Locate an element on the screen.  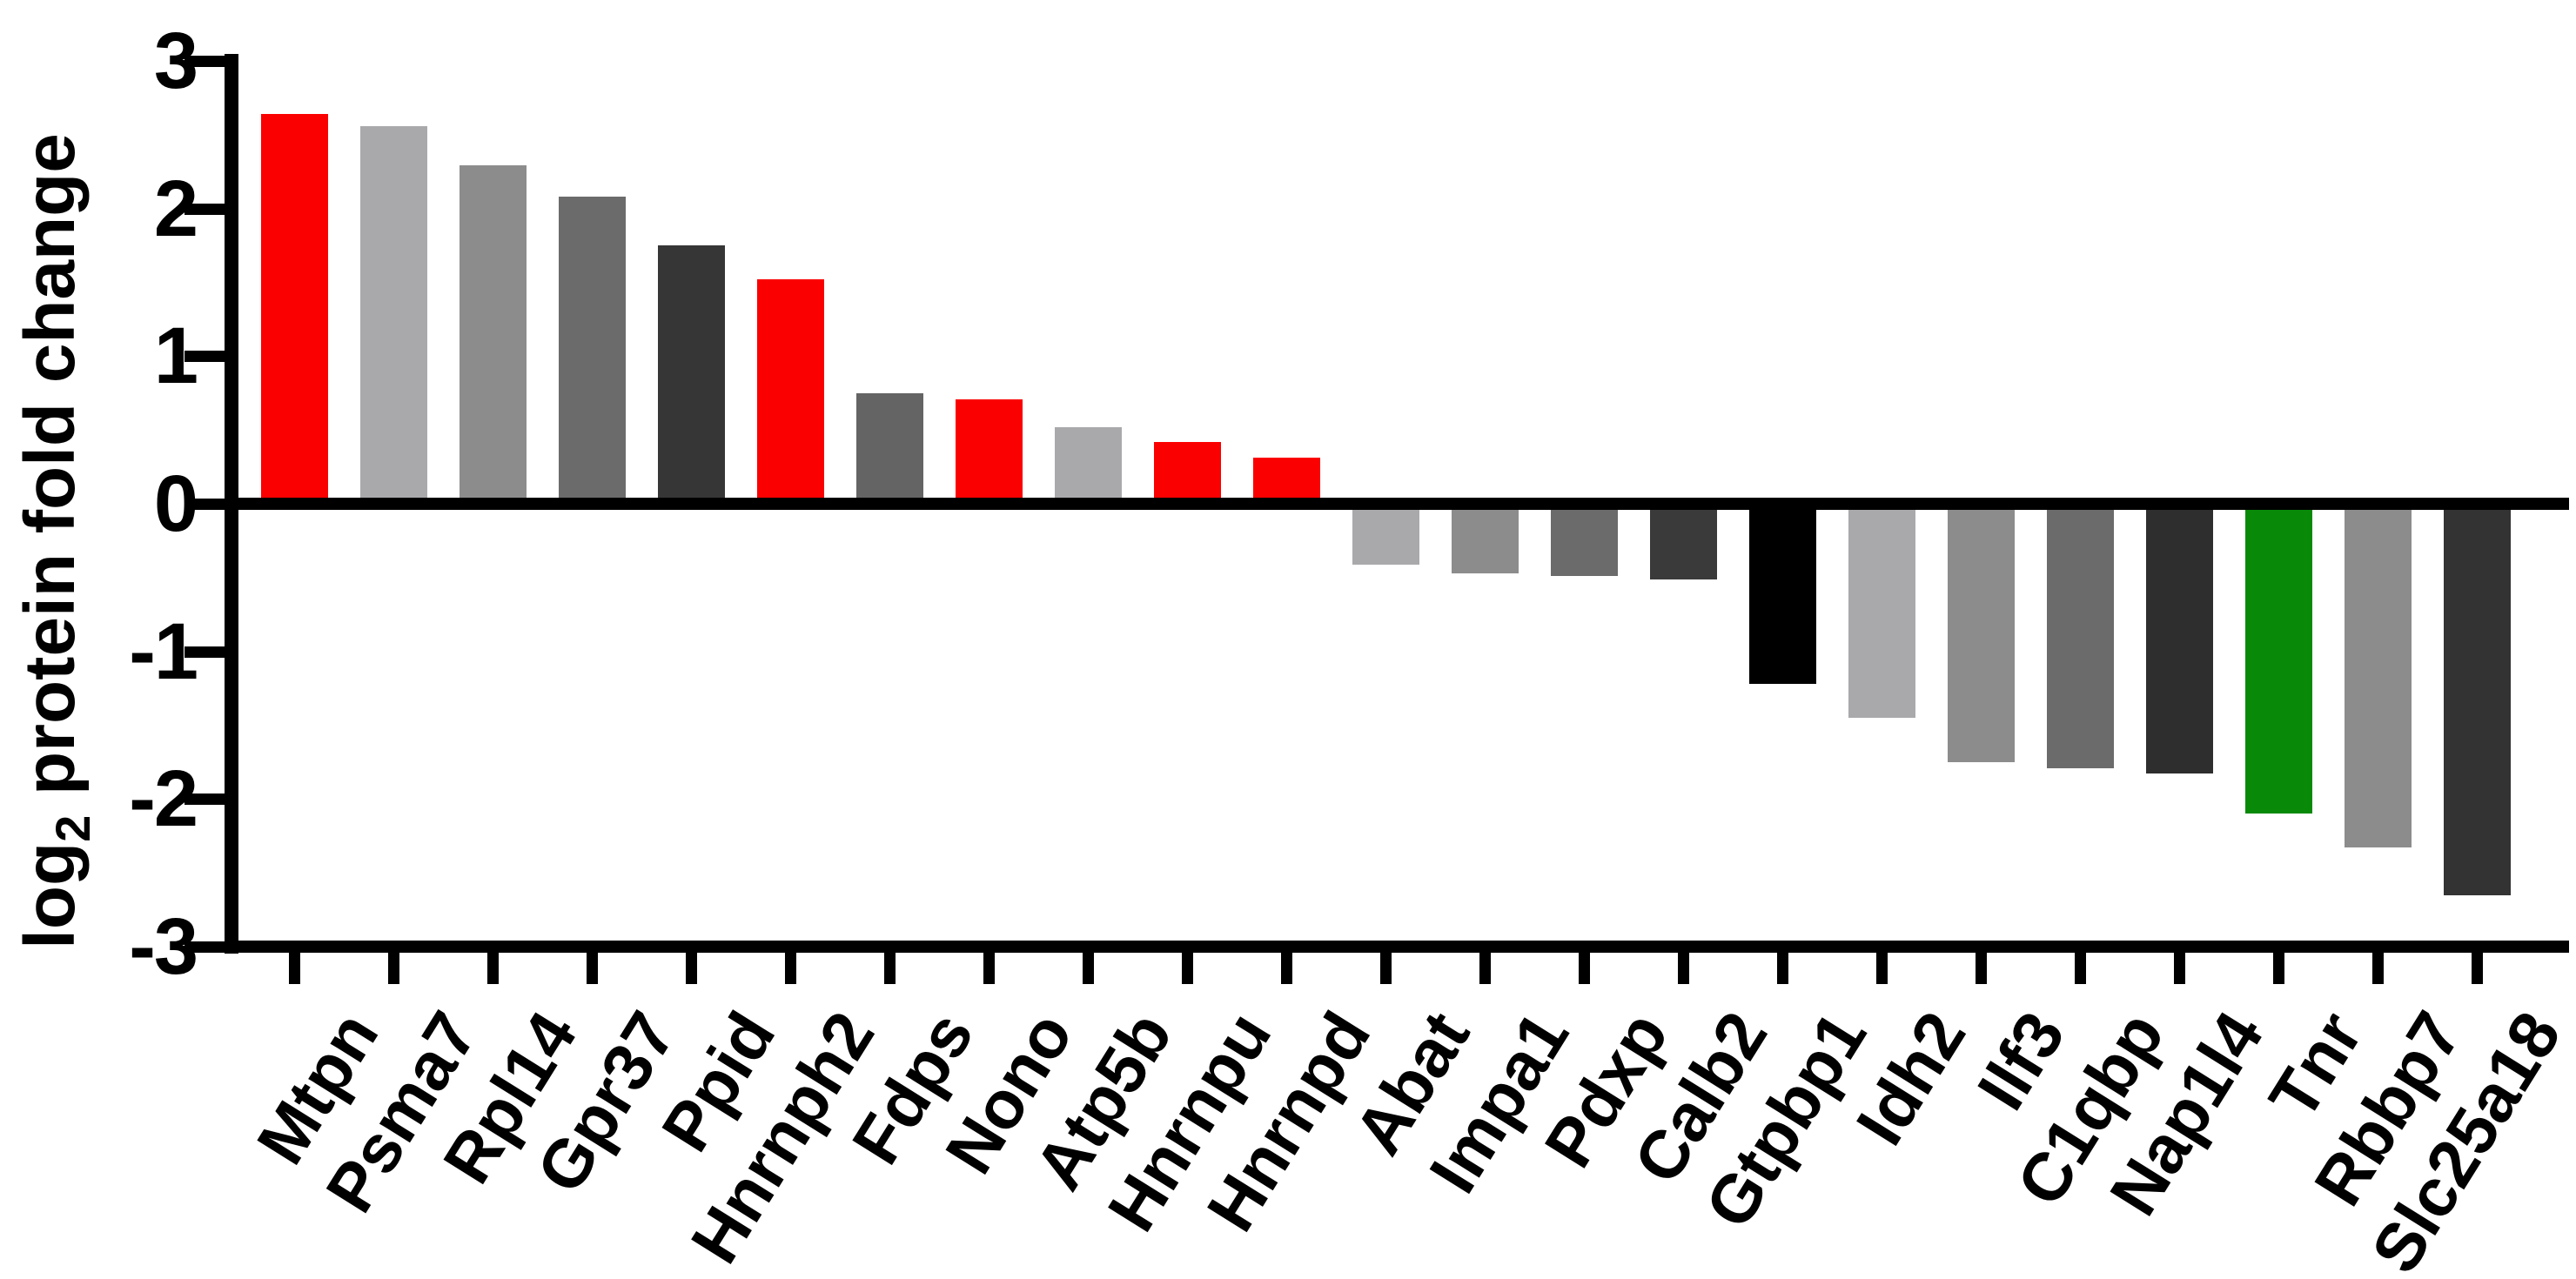
bar-nap1l4 is located at coordinates (2179, 639).